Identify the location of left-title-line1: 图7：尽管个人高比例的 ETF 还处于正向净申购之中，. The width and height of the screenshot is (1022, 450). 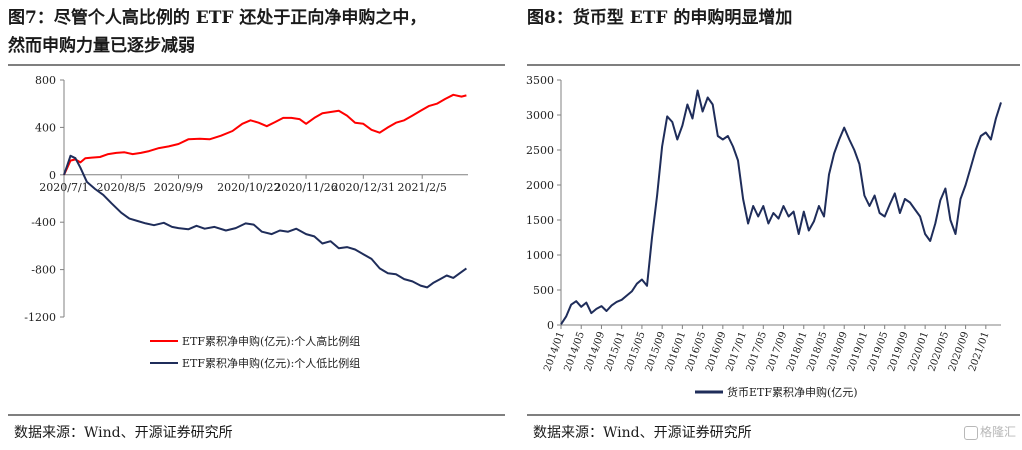
(217, 18).